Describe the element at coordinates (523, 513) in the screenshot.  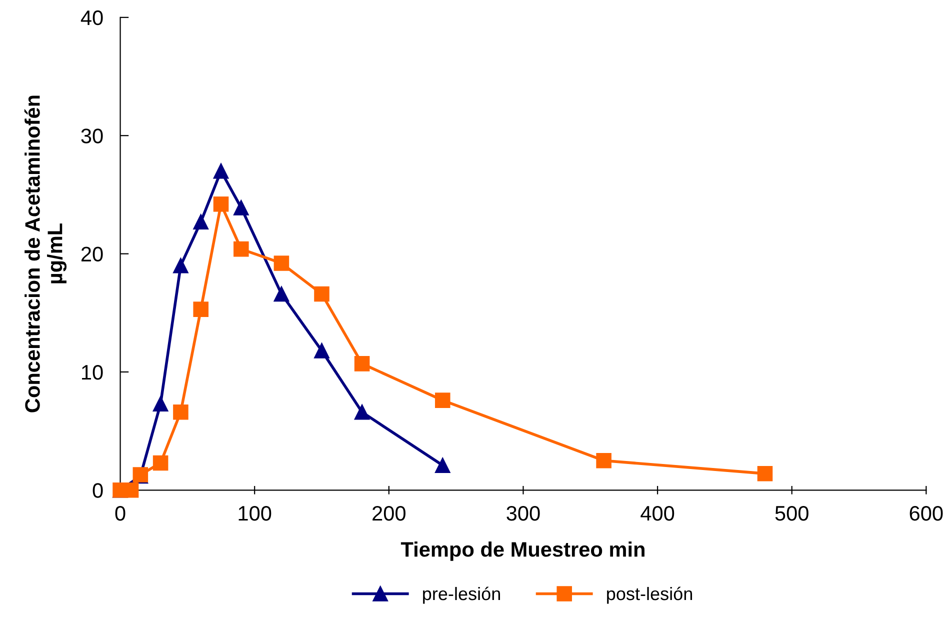
I see `x-tick-label: 300` at that location.